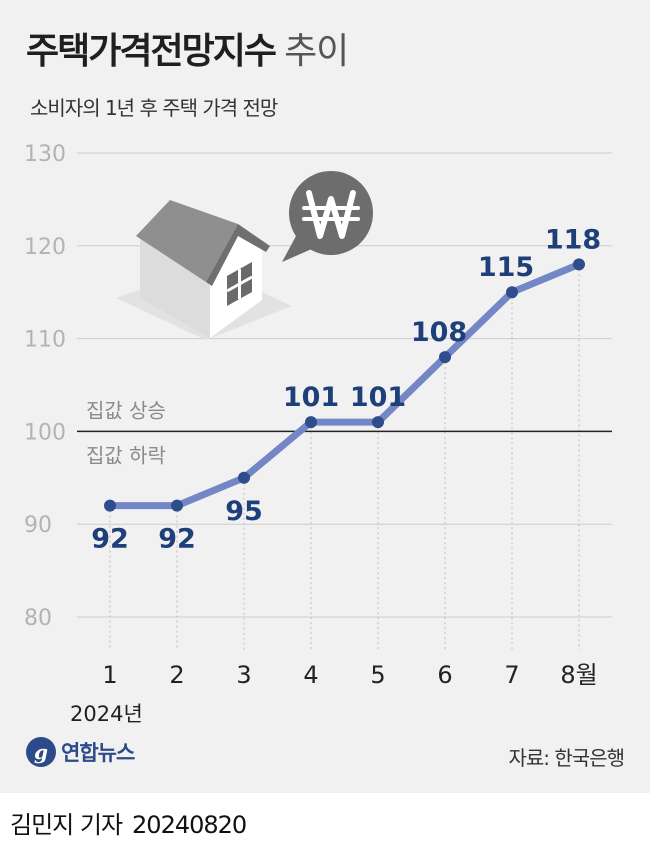 This screenshot has width=650, height=856. What do you see at coordinates (573, 239) in the screenshot?
I see `data-label: 118` at bounding box center [573, 239].